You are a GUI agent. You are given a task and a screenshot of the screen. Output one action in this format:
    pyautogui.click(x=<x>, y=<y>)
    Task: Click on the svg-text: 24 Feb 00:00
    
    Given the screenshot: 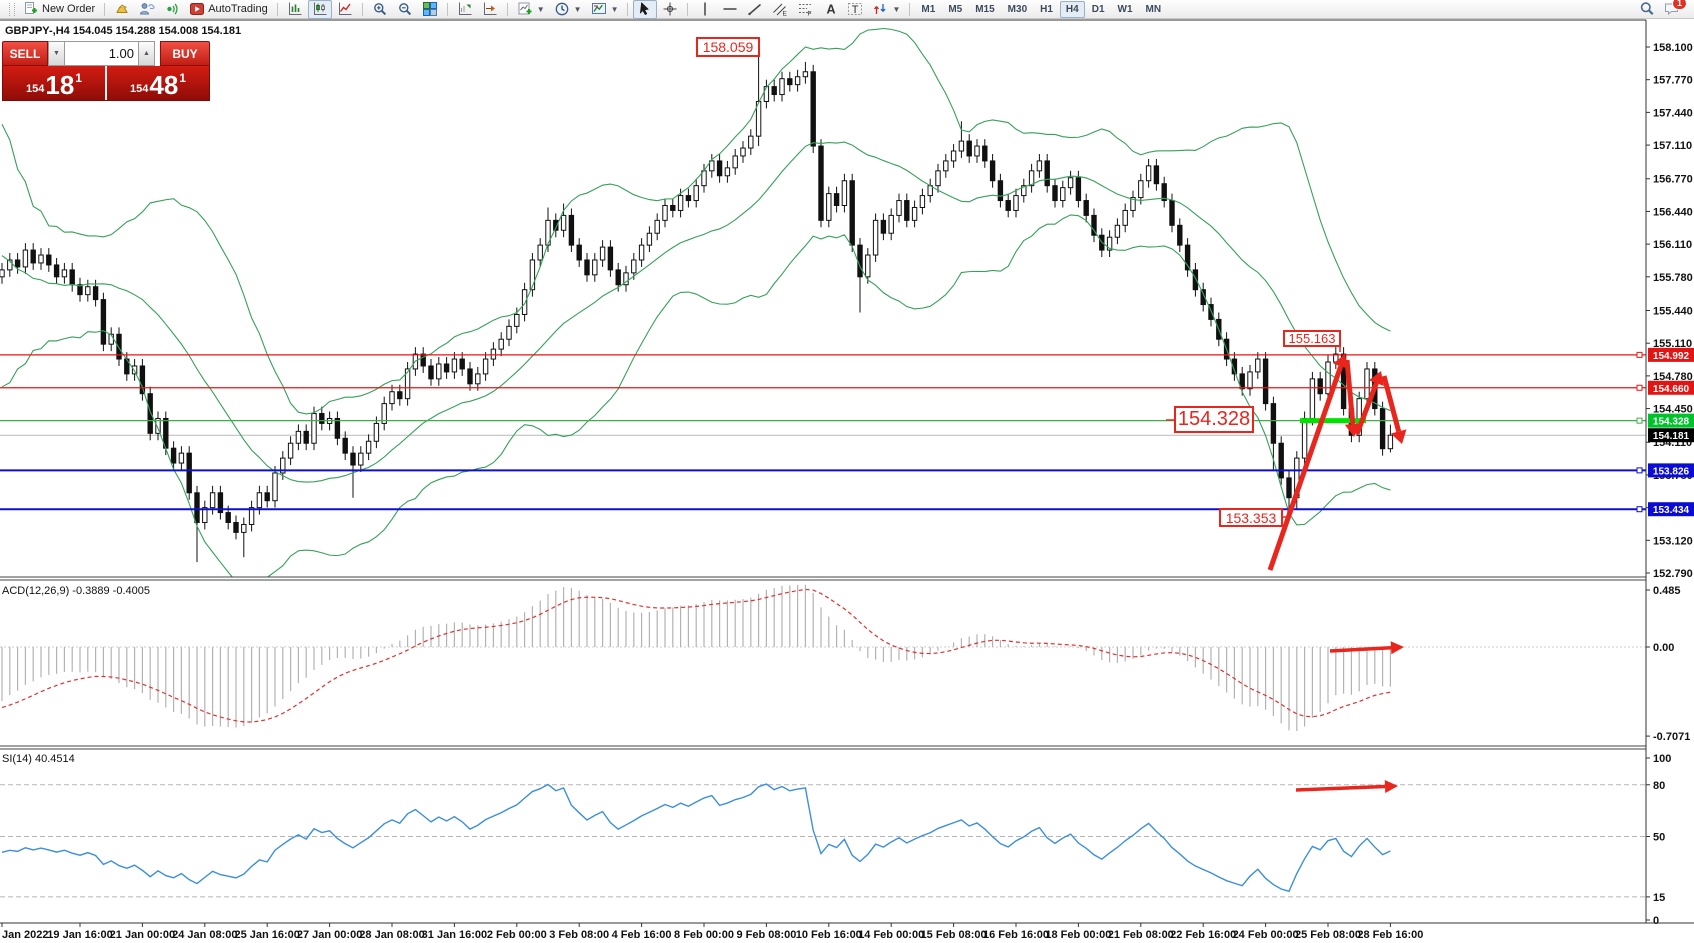 What is the action you would take?
    pyautogui.click(x=1266, y=935)
    